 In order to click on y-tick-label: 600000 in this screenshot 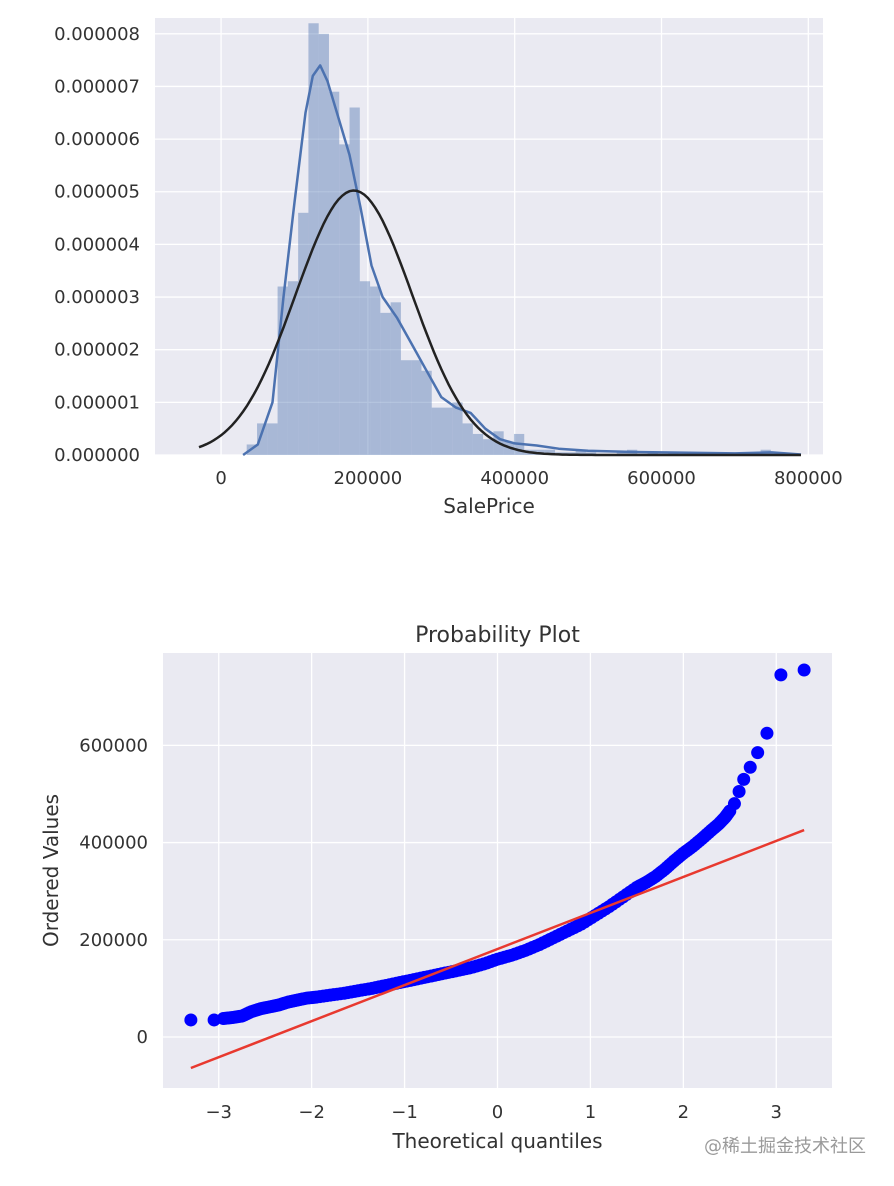, I will do `click(113, 745)`.